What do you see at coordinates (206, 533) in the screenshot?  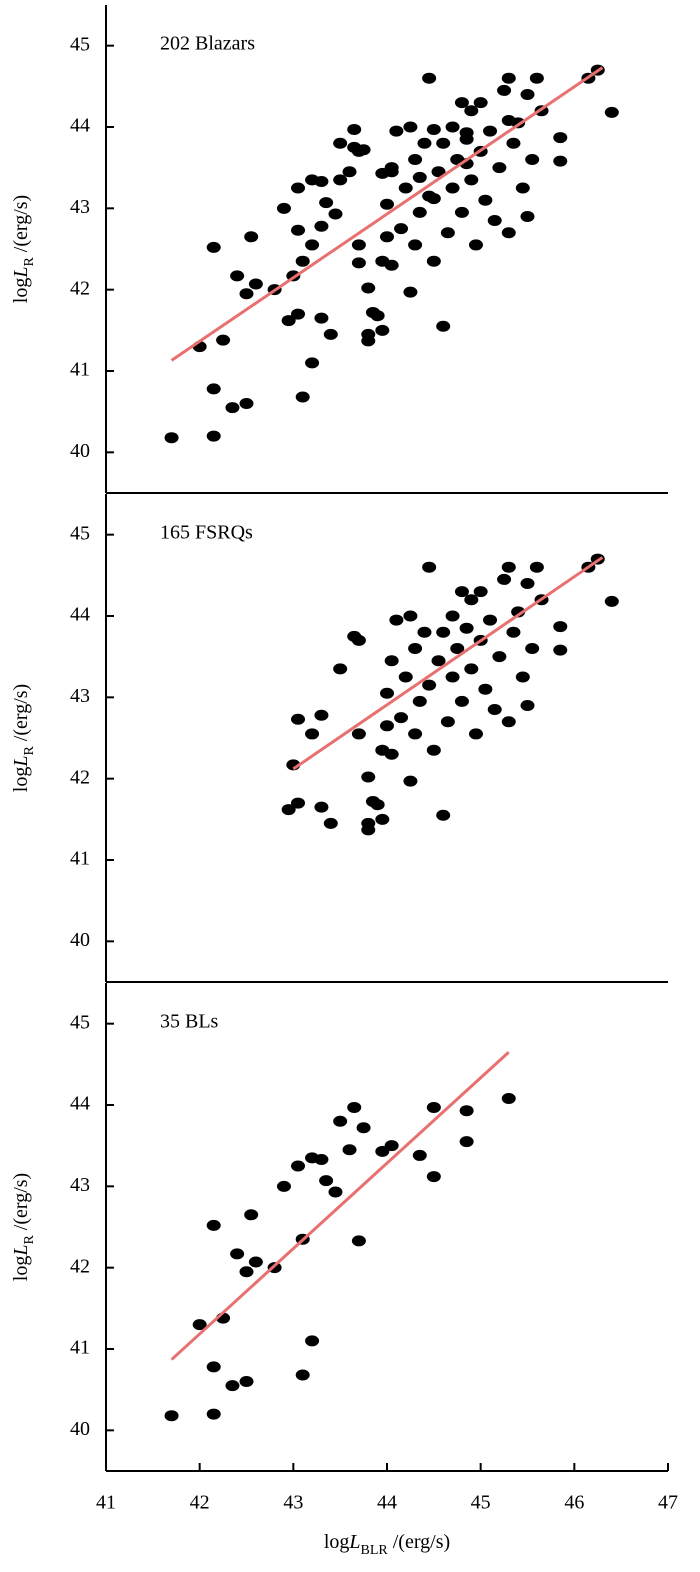 I see `annotation: 165 FSRQs` at bounding box center [206, 533].